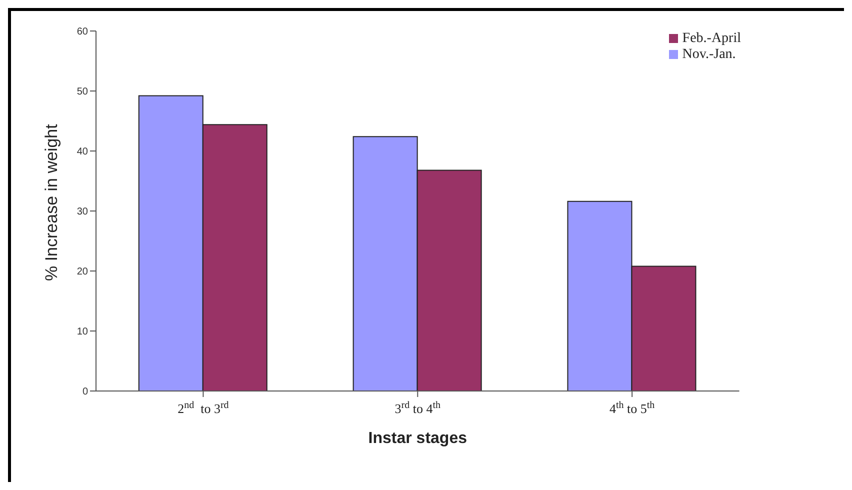  What do you see at coordinates (82, 212) in the screenshot?
I see `y-tick-label: 30` at bounding box center [82, 212].